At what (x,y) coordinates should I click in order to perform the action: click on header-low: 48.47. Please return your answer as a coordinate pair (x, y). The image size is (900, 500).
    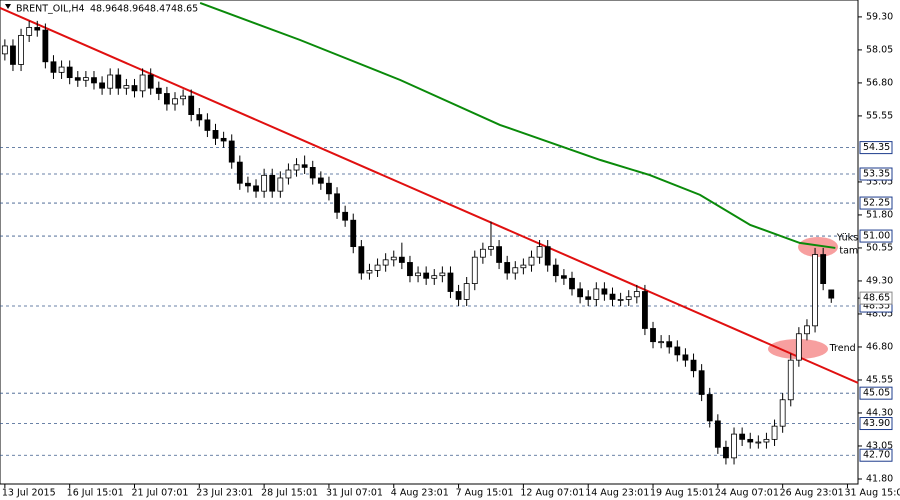
    Looking at the image, I should click on (157, 9).